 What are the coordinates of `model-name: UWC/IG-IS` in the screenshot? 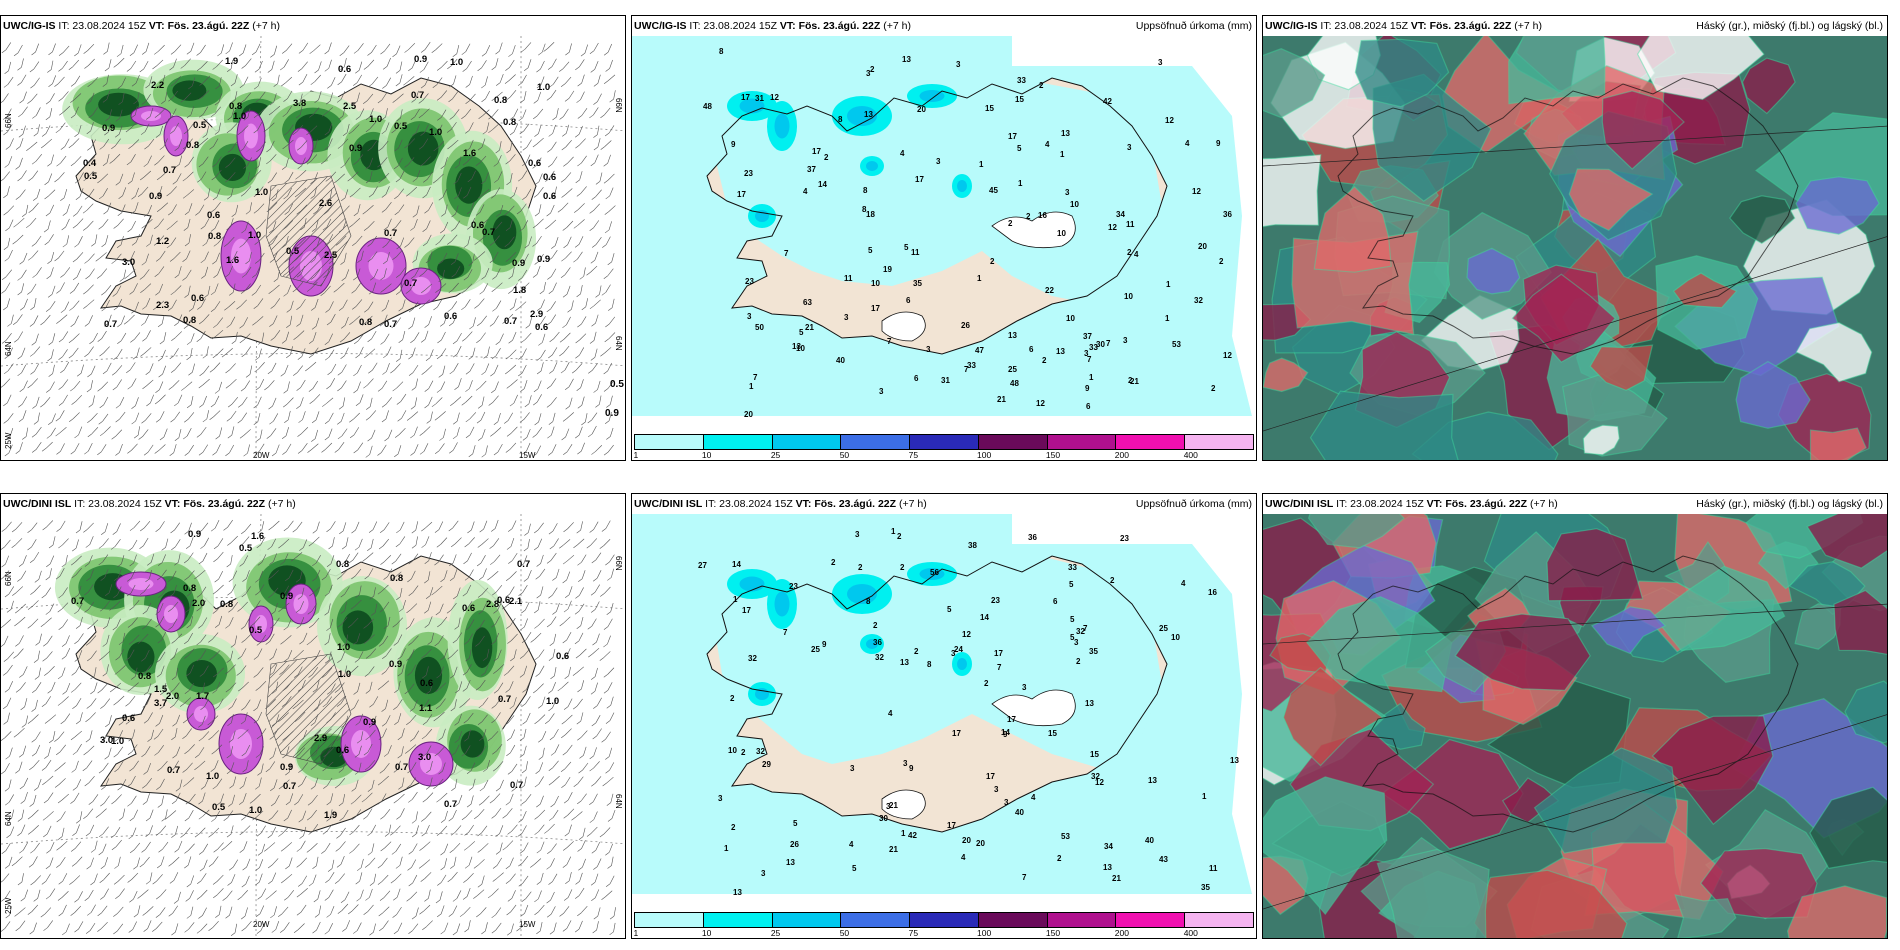 It's located at (1291, 26).